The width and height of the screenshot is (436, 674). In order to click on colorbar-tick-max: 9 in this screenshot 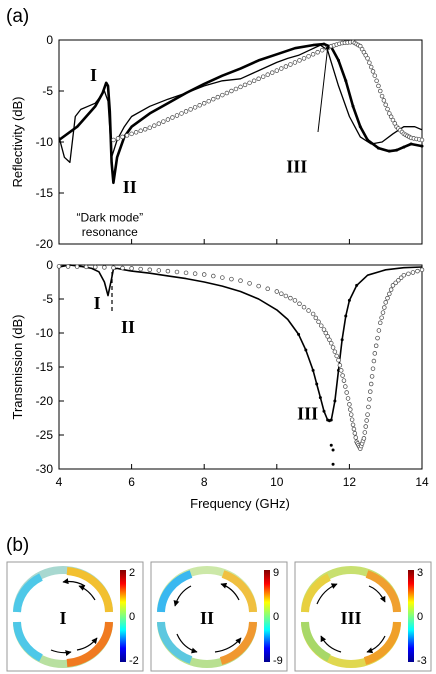, I will do `click(276, 573)`.